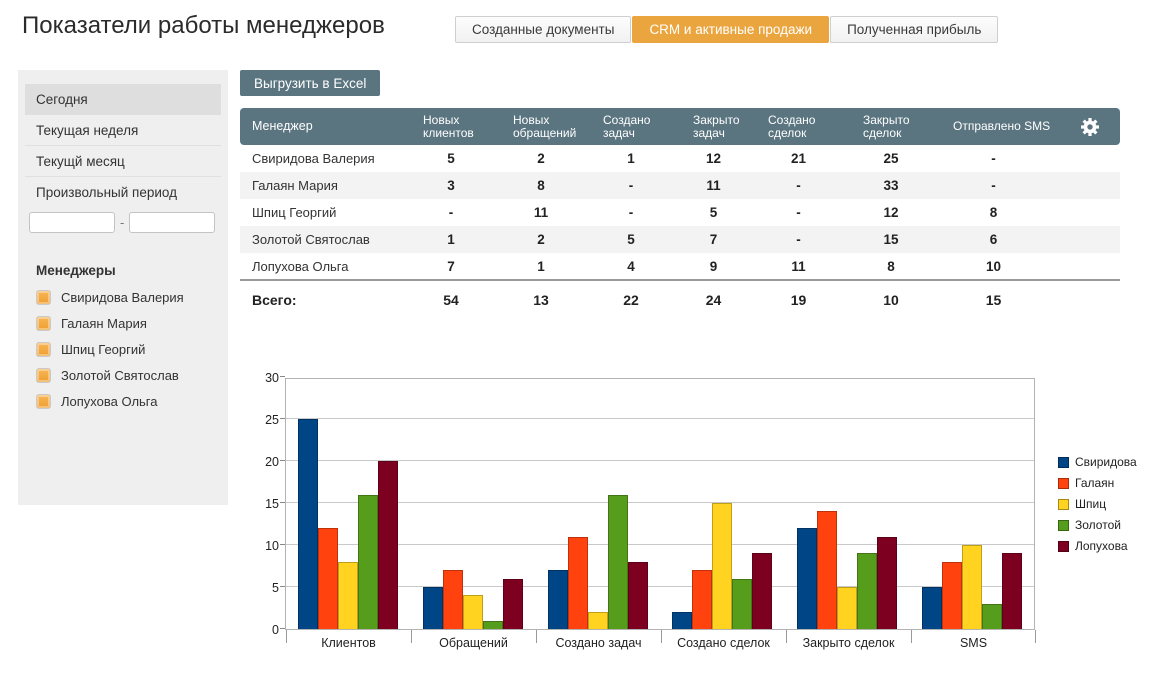 The image size is (1162, 673). What do you see at coordinates (388, 545) in the screenshot?
I see `bar-Клиентов-Лопухова` at bounding box center [388, 545].